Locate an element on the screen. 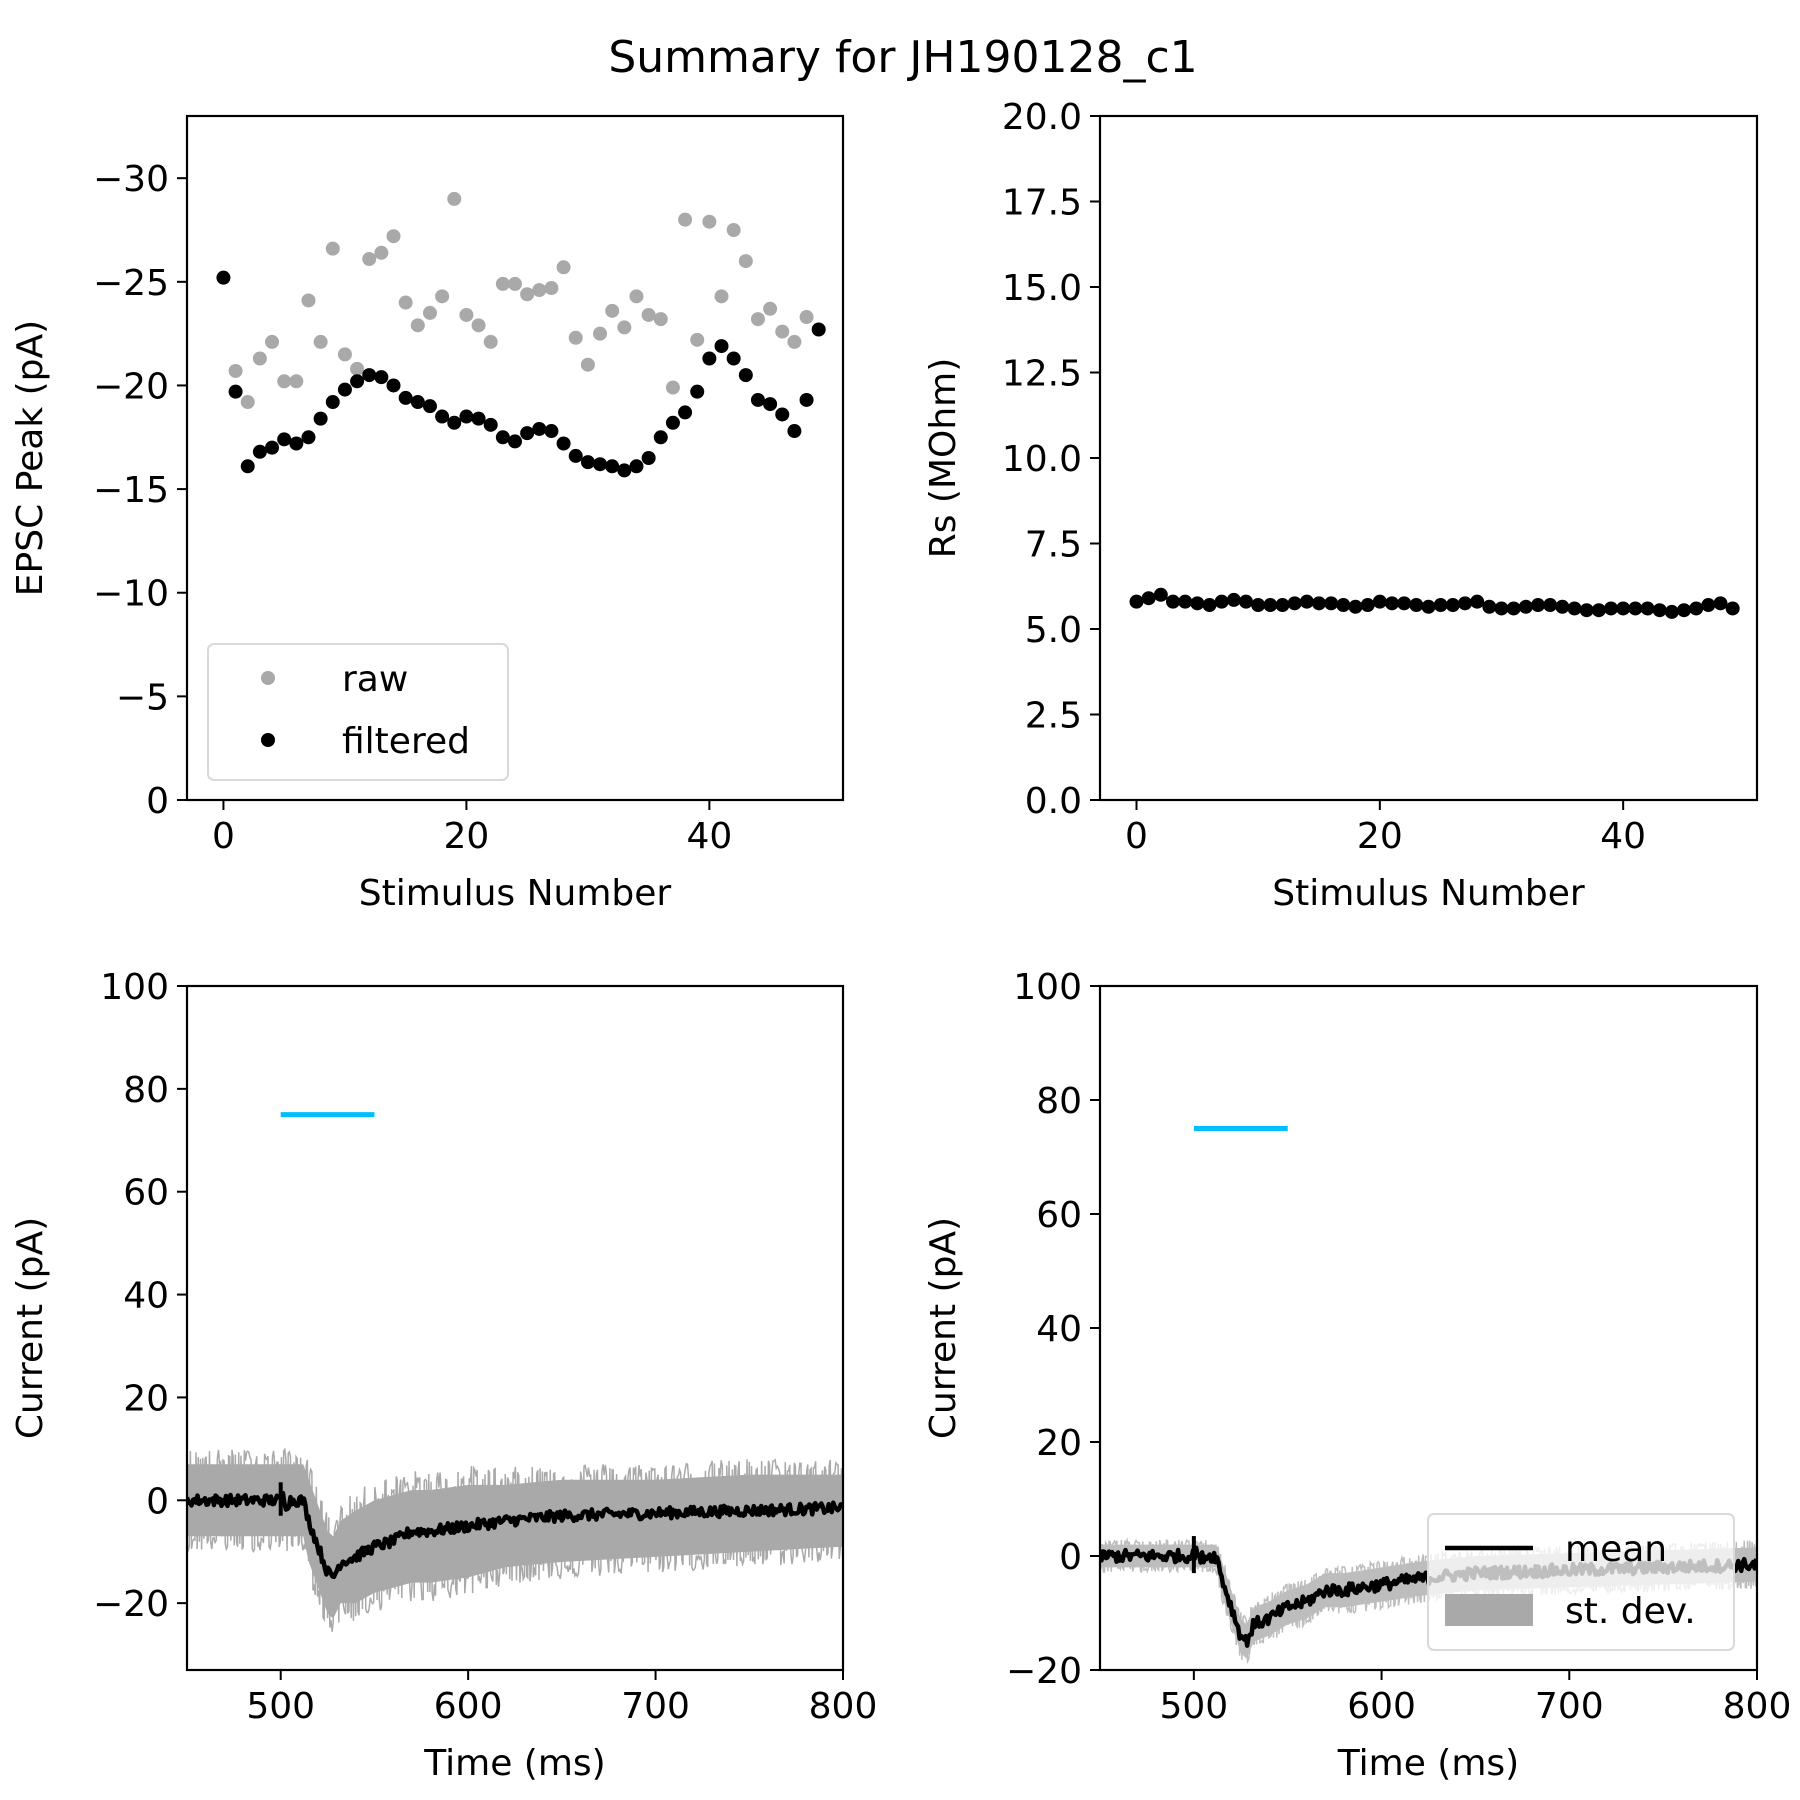  y-tick-label: 60 is located at coordinates (146, 1193).